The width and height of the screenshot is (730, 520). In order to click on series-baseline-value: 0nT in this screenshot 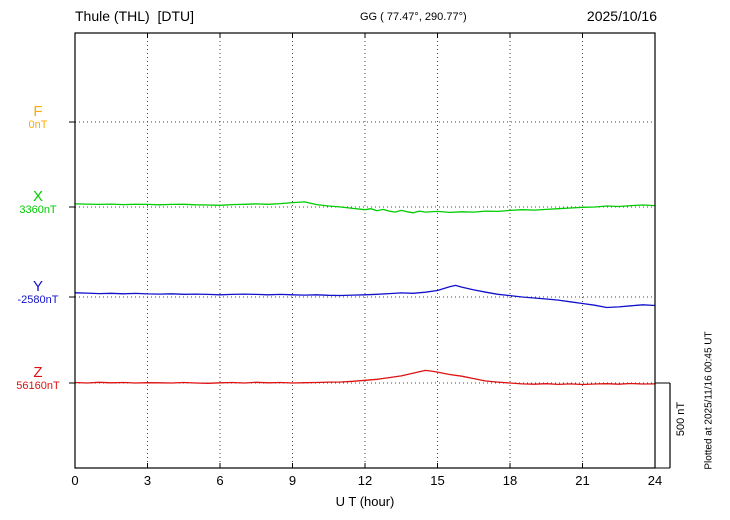, I will do `click(38, 125)`.